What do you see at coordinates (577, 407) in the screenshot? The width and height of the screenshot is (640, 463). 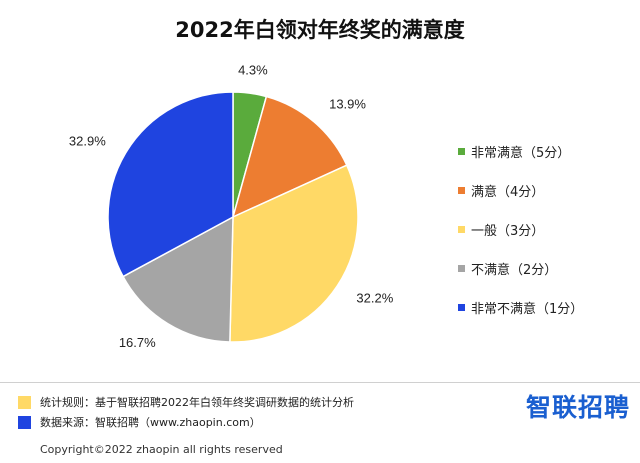 I see `zhaopin-logo: 智联招聘` at bounding box center [577, 407].